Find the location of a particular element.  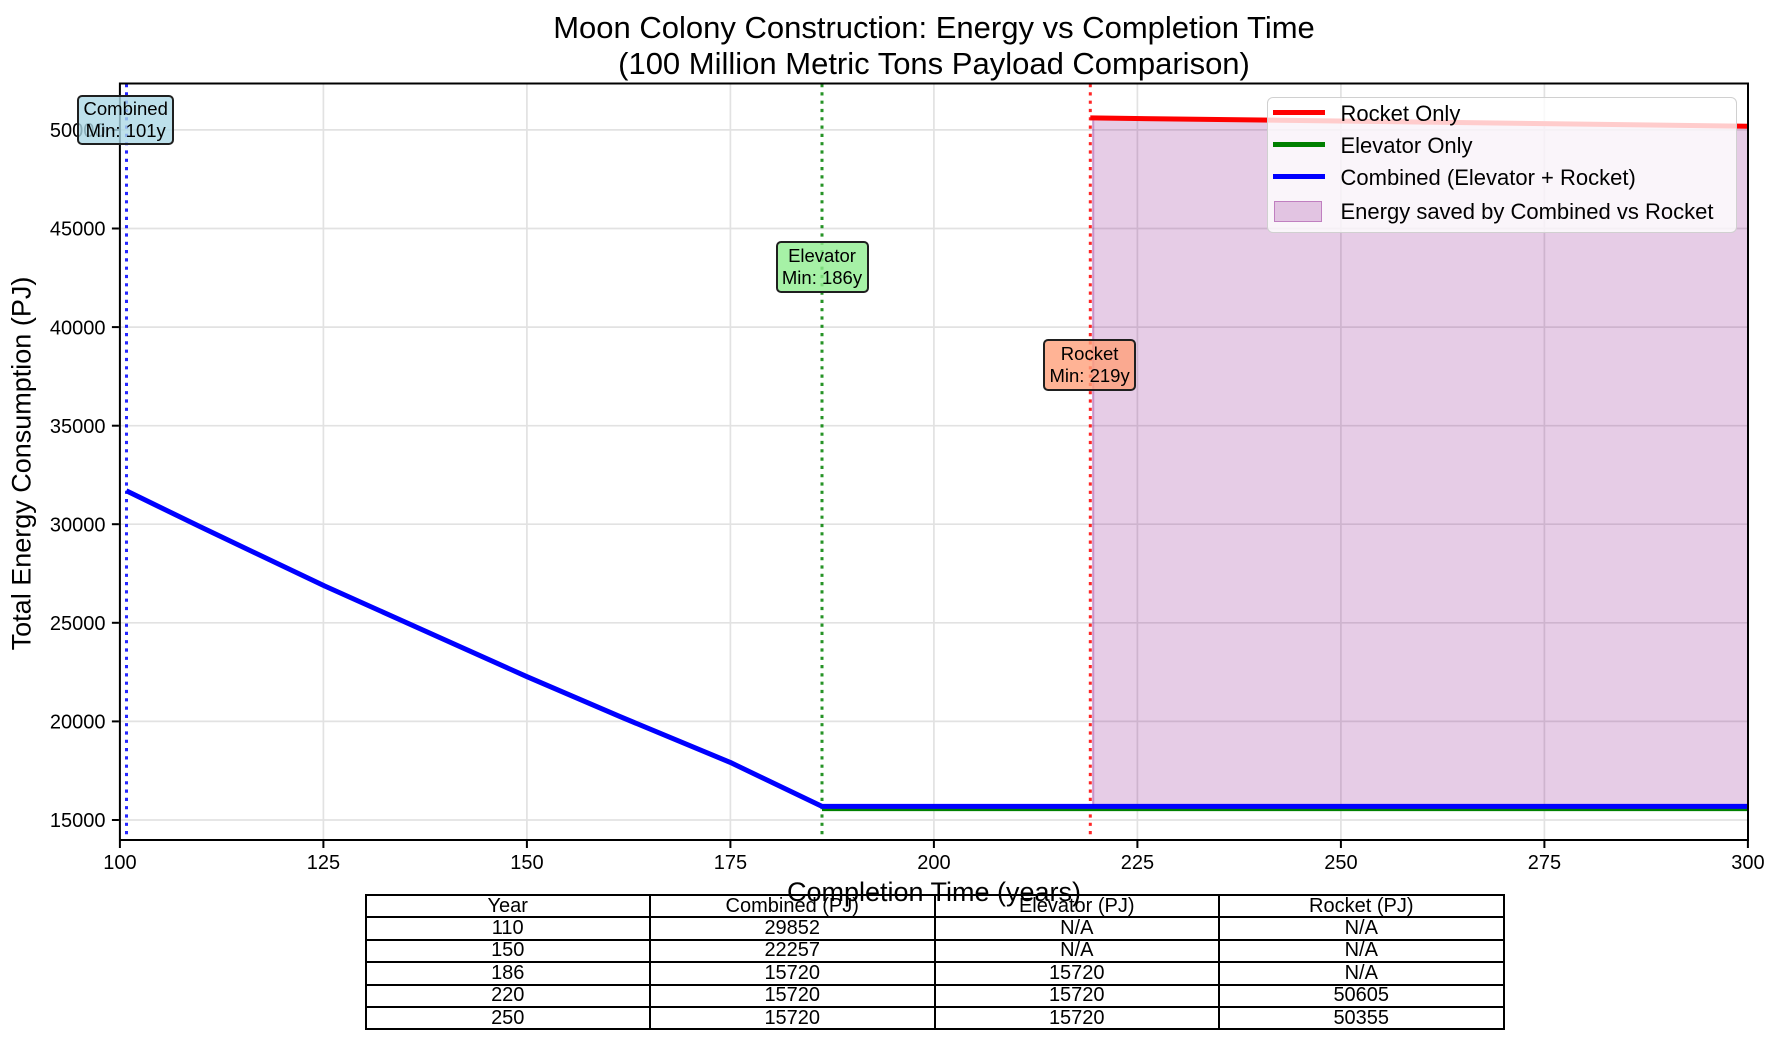

svg-text: 15000 is located at coordinates (78, 821).